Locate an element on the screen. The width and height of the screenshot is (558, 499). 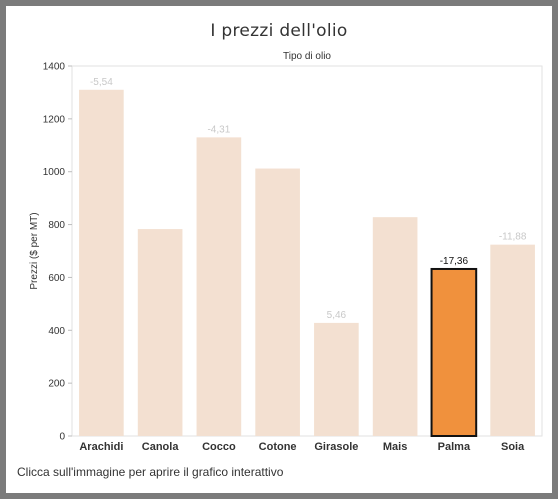
x-tick-label: Cotone is located at coordinates (278, 447).